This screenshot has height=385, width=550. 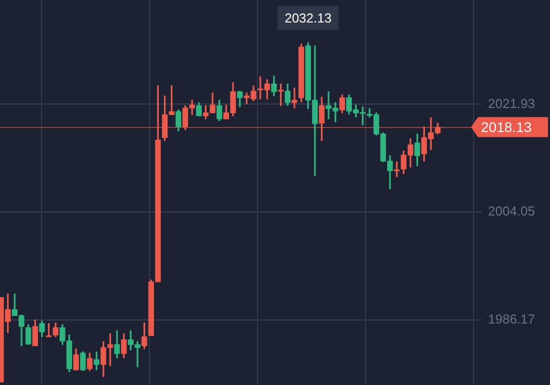 What do you see at coordinates (511, 319) in the screenshot?
I see `y-tick-label: 1986.17` at bounding box center [511, 319].